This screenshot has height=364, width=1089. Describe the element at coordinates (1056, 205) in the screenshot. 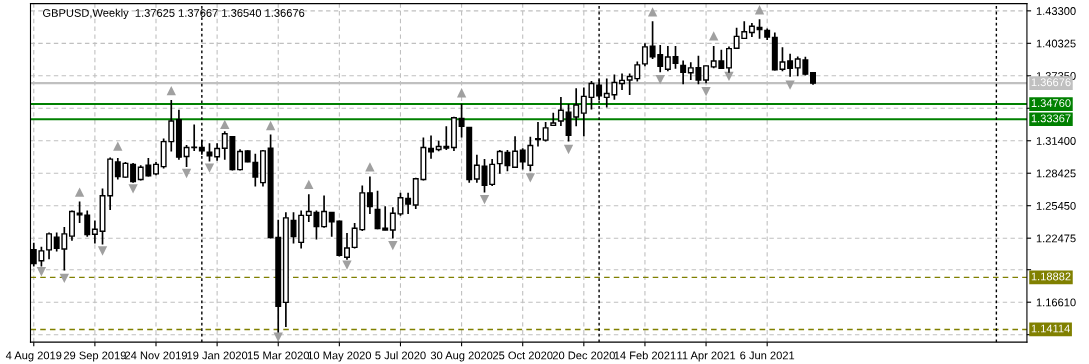

I see `y-tick-label: 1.25450` at that location.